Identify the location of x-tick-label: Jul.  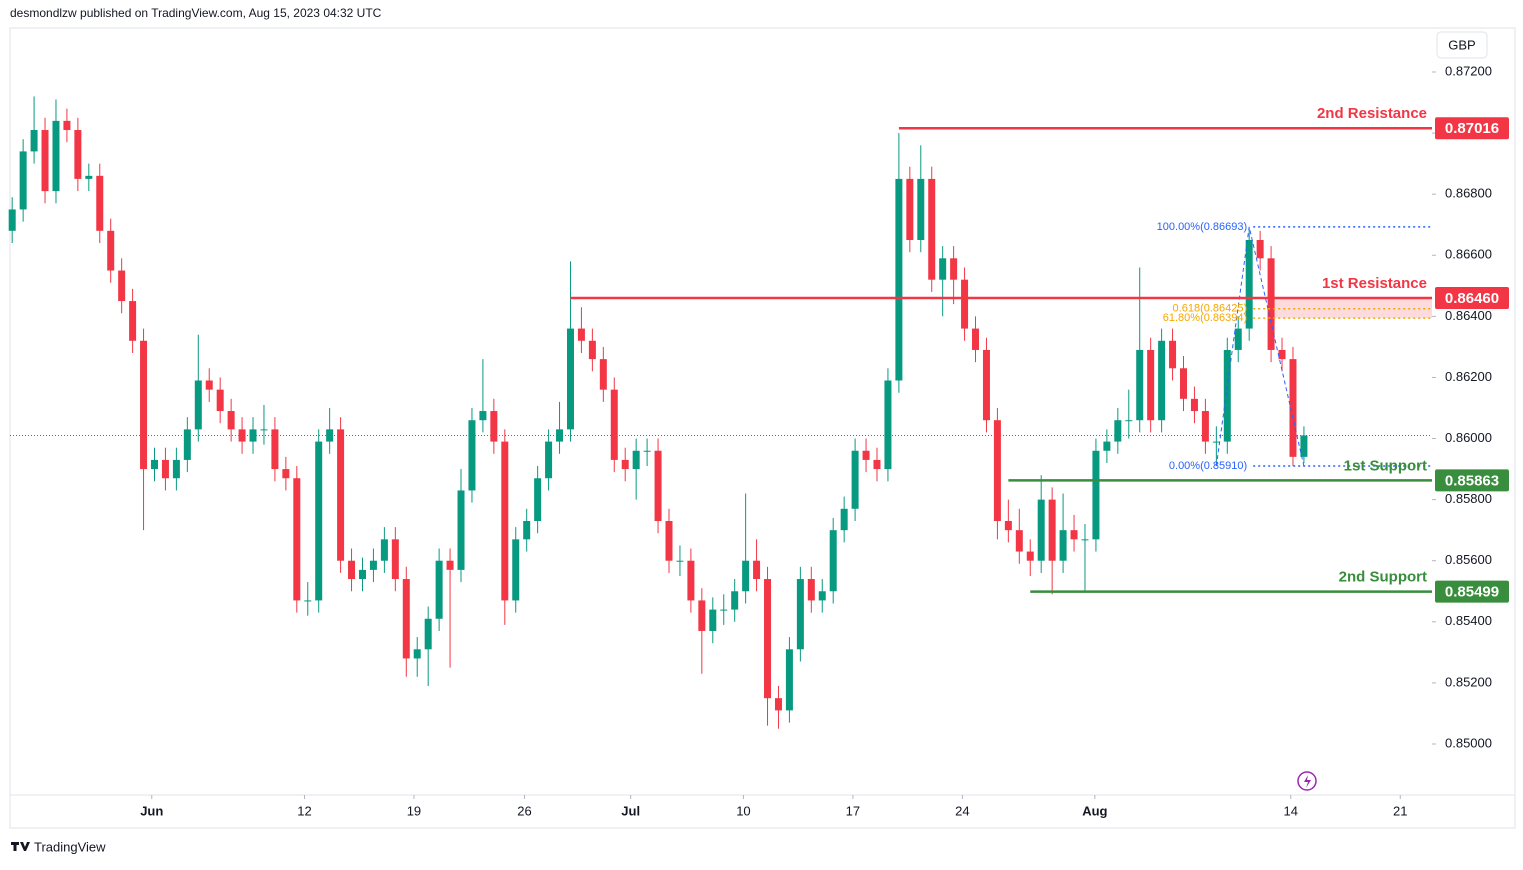
(630, 810).